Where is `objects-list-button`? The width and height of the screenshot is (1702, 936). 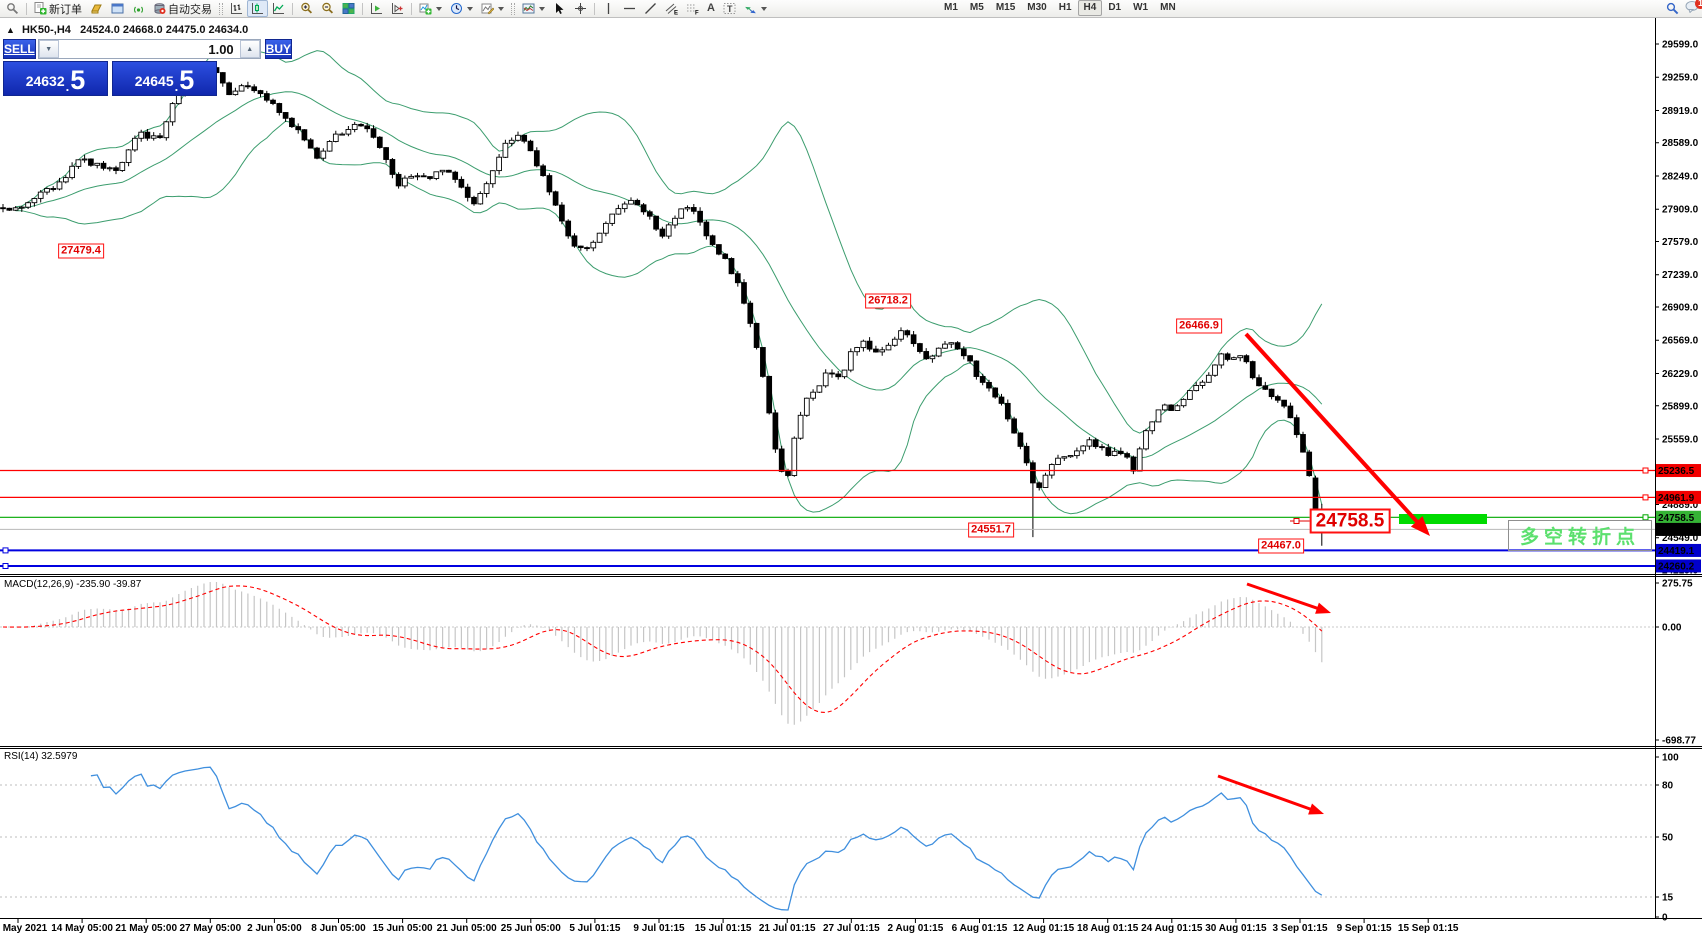 objects-list-button is located at coordinates (533, 8).